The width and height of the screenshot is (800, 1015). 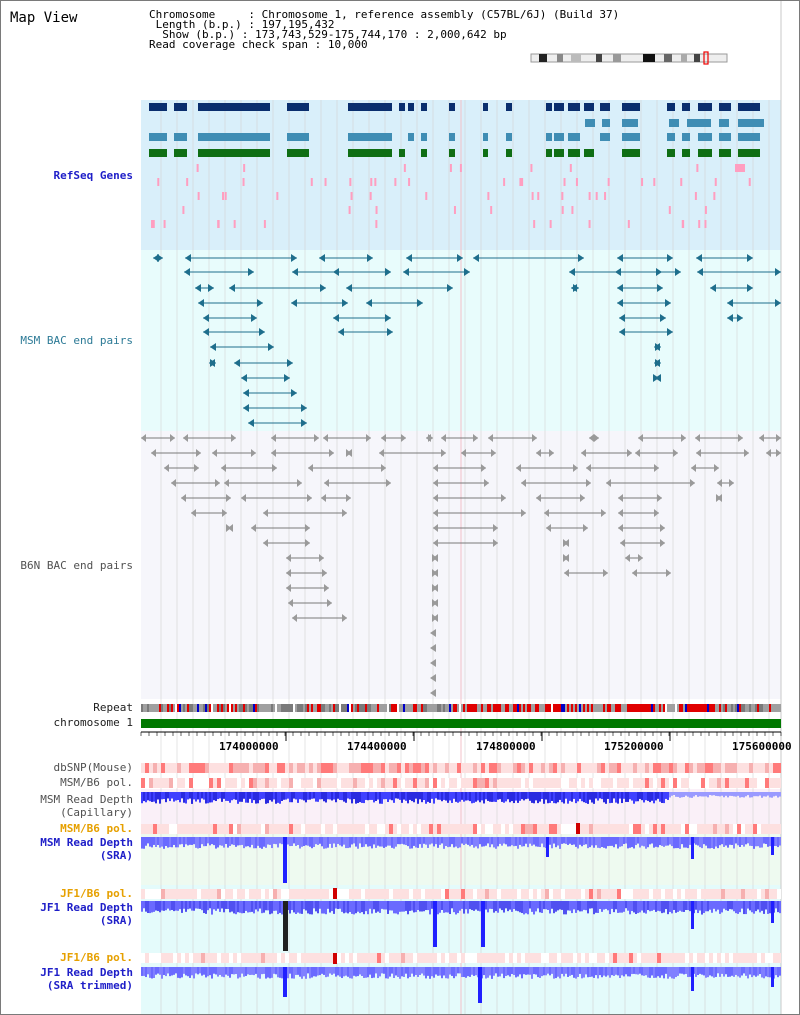 I want to click on track-label-msm-depth-cap: MSM Read Depth, so click(x=86, y=799).